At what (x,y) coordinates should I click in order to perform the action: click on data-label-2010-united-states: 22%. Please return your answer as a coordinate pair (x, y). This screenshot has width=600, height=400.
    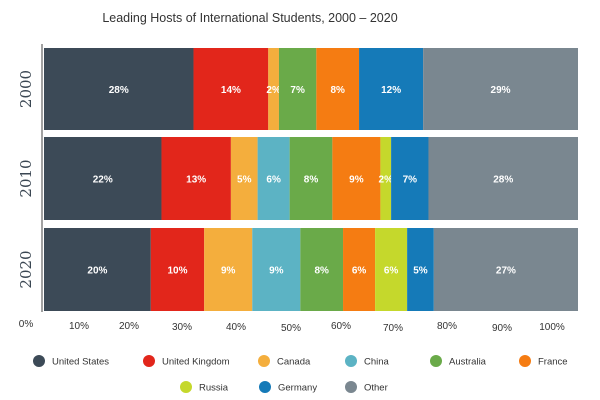
    Looking at the image, I should click on (103, 180).